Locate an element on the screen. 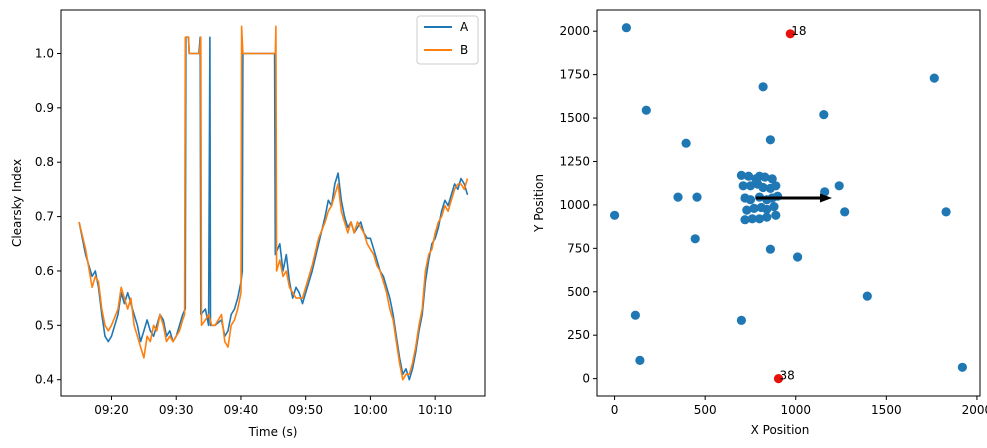 The height and width of the screenshot is (448, 987). arrow-head is located at coordinates (825, 198).